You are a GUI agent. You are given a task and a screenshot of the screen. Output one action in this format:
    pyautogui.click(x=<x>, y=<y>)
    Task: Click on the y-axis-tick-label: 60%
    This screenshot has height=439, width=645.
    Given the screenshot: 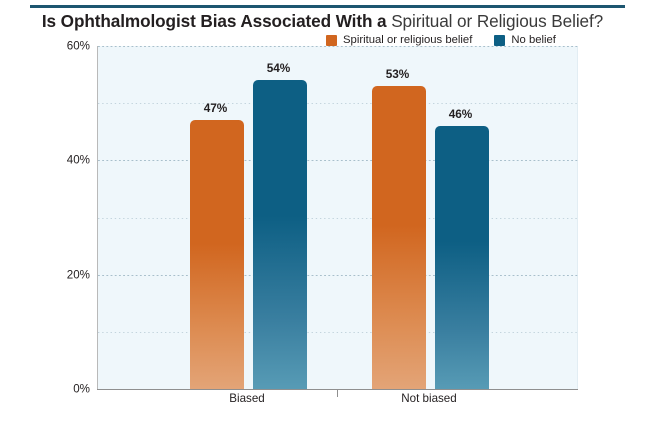 What is the action you would take?
    pyautogui.click(x=78, y=46)
    